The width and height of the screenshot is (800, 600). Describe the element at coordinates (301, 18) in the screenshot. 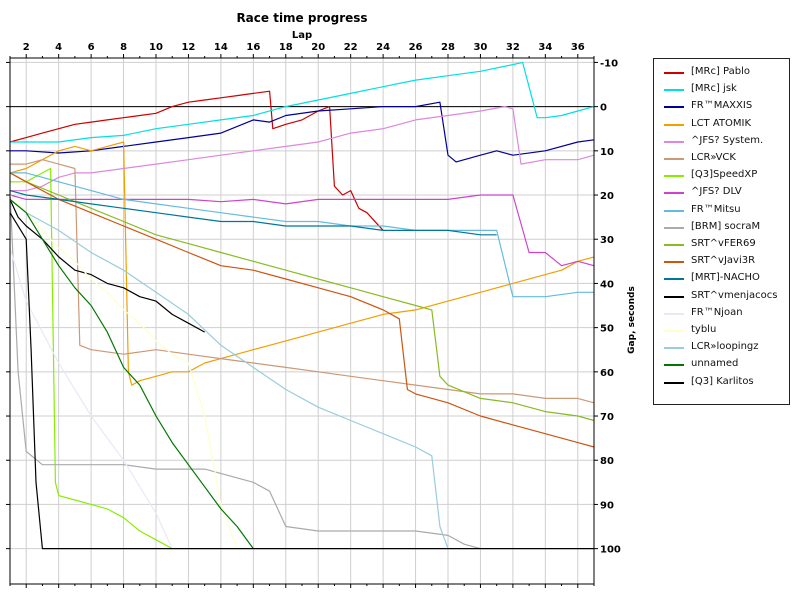

I see `chart-title: Race time progress` at that location.